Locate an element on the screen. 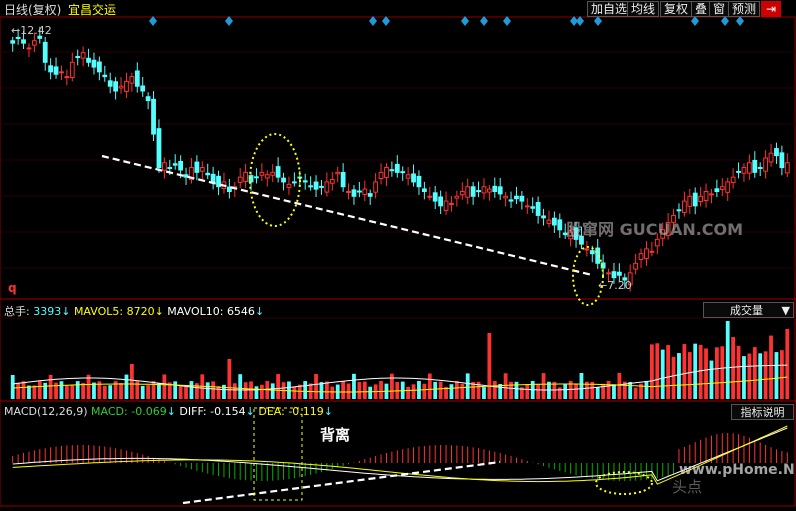  indicator-help-button: 指标说明 is located at coordinates (762, 412).